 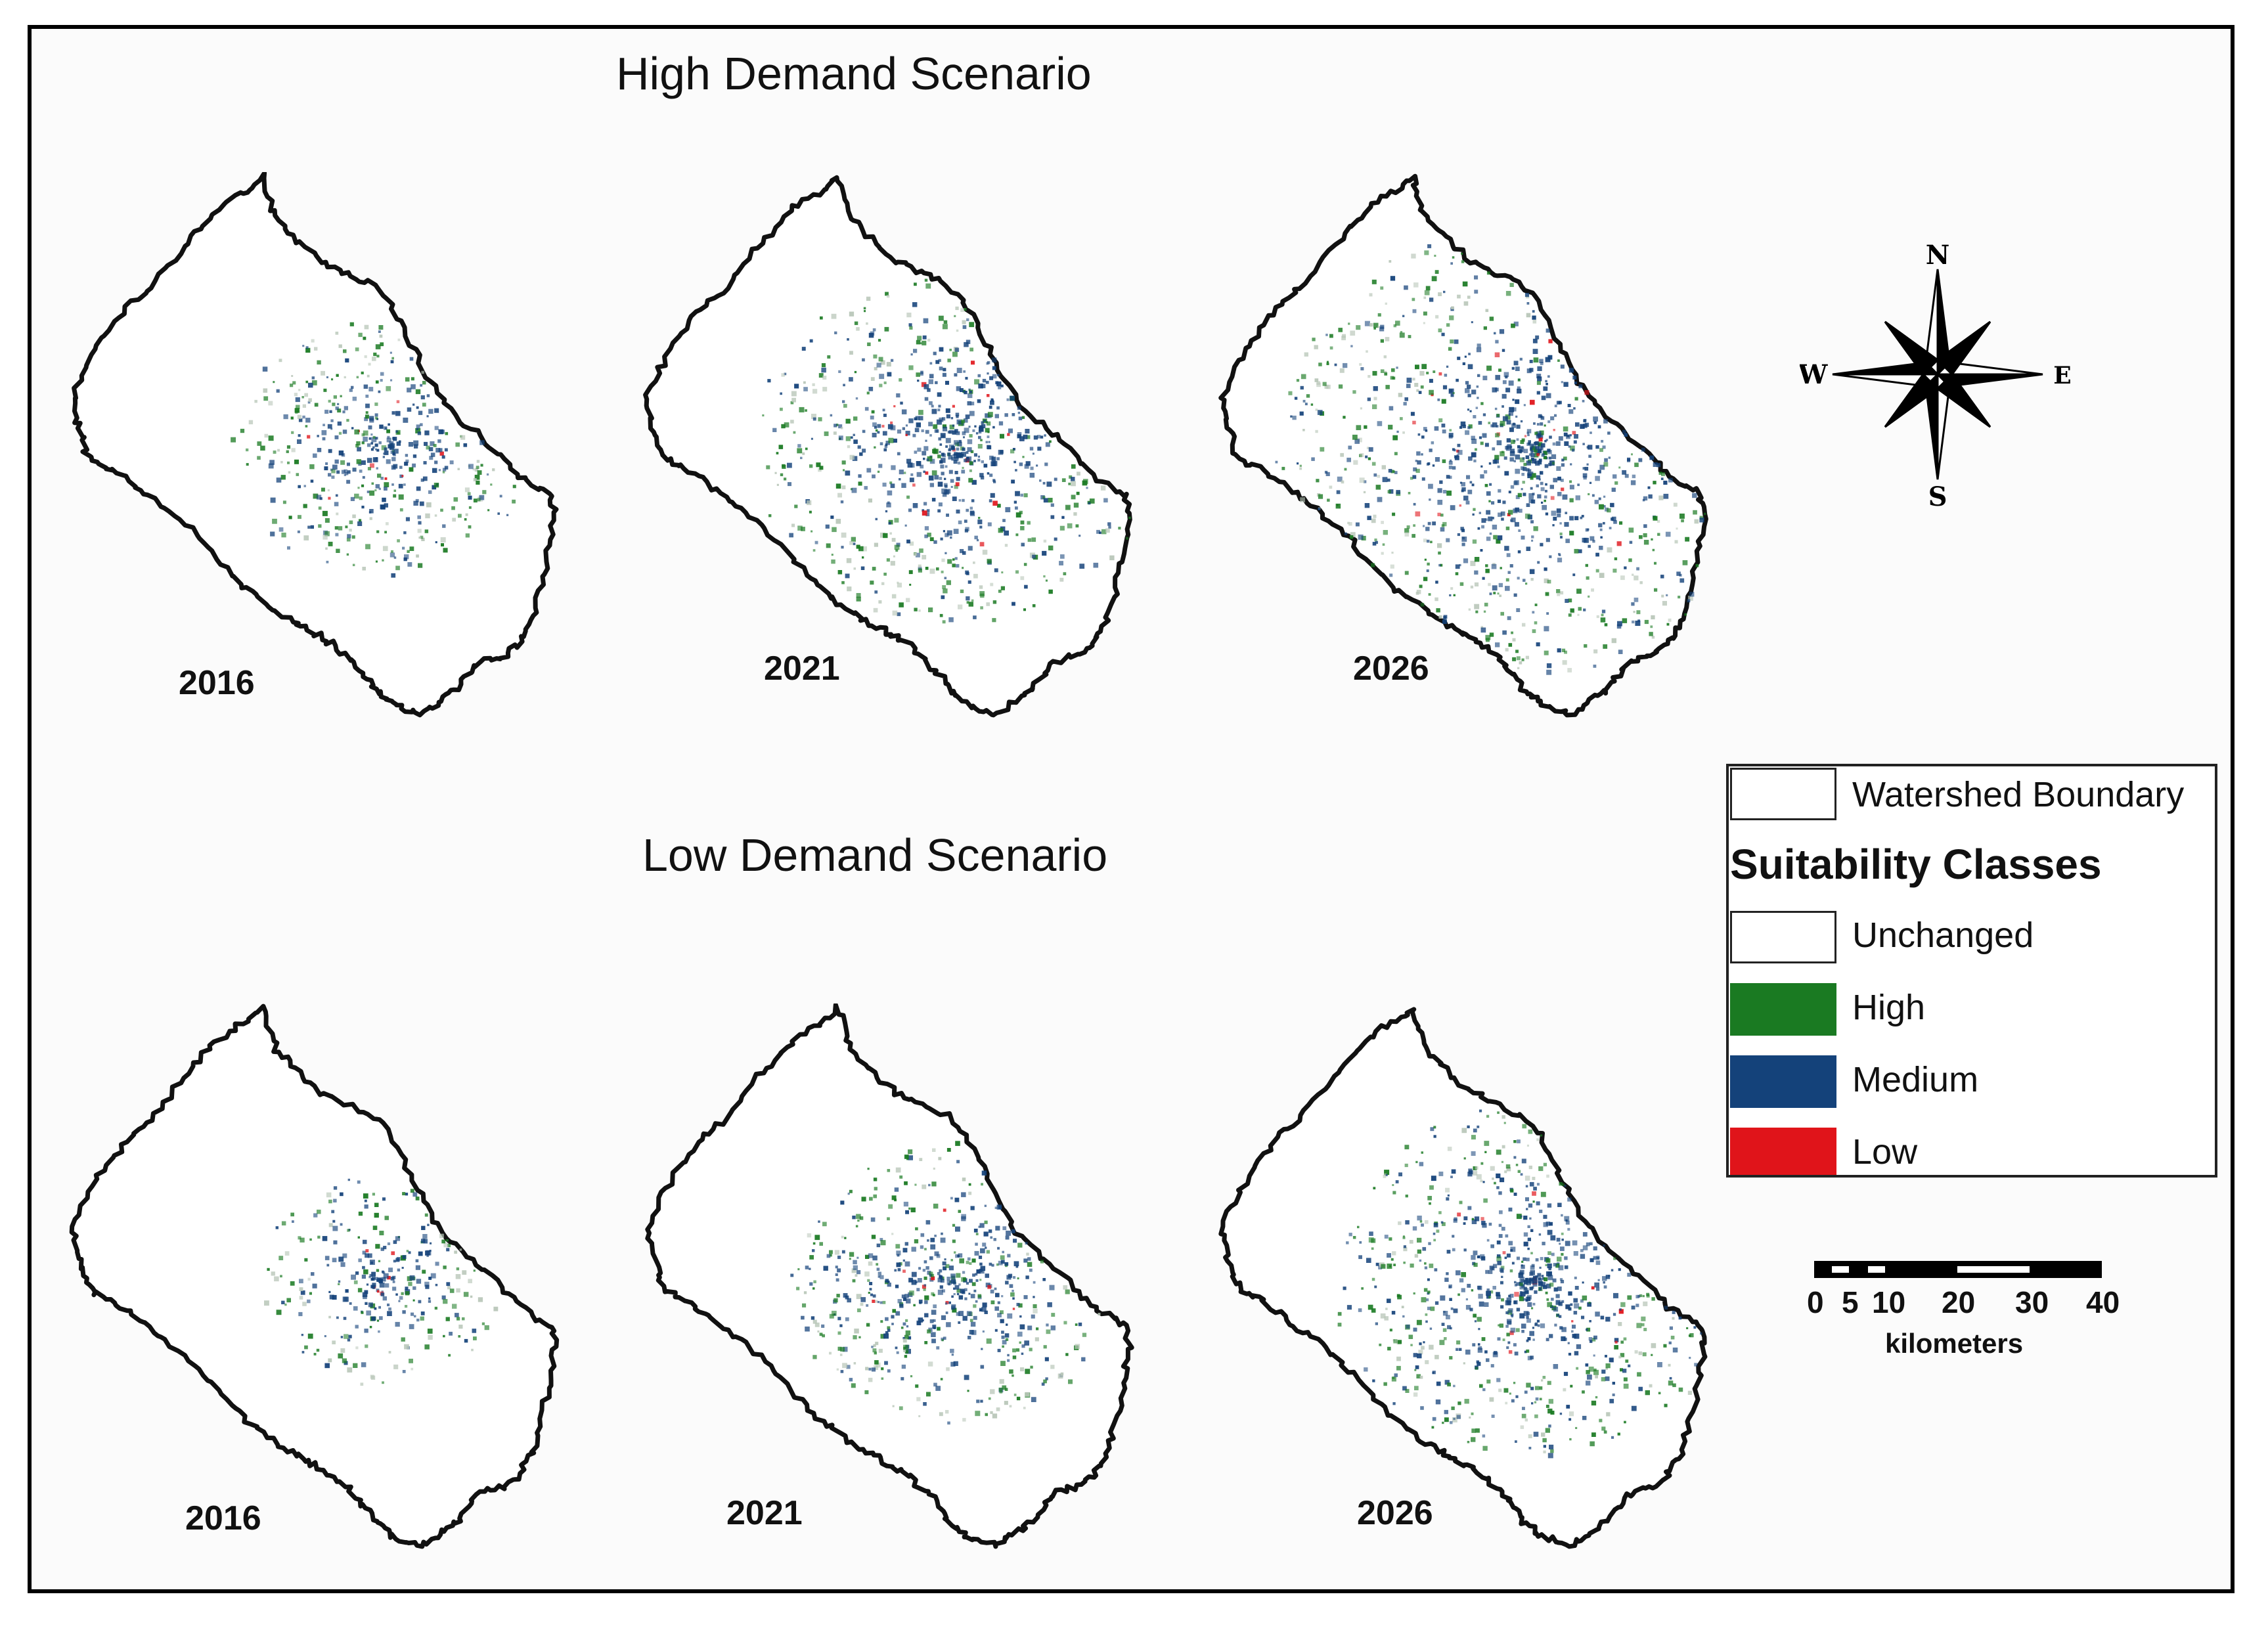 I want to click on title-high-demand: High Demand Scenario, so click(x=854, y=73).